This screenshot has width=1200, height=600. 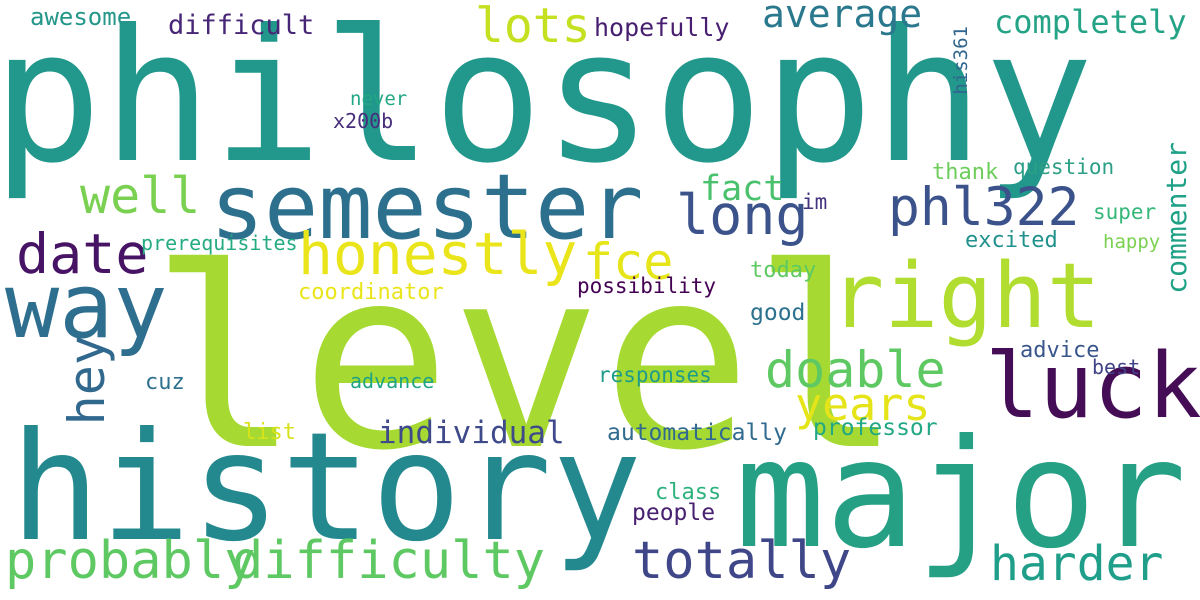 I want to click on word-prerequisites: prerequisites, so click(x=219, y=243).